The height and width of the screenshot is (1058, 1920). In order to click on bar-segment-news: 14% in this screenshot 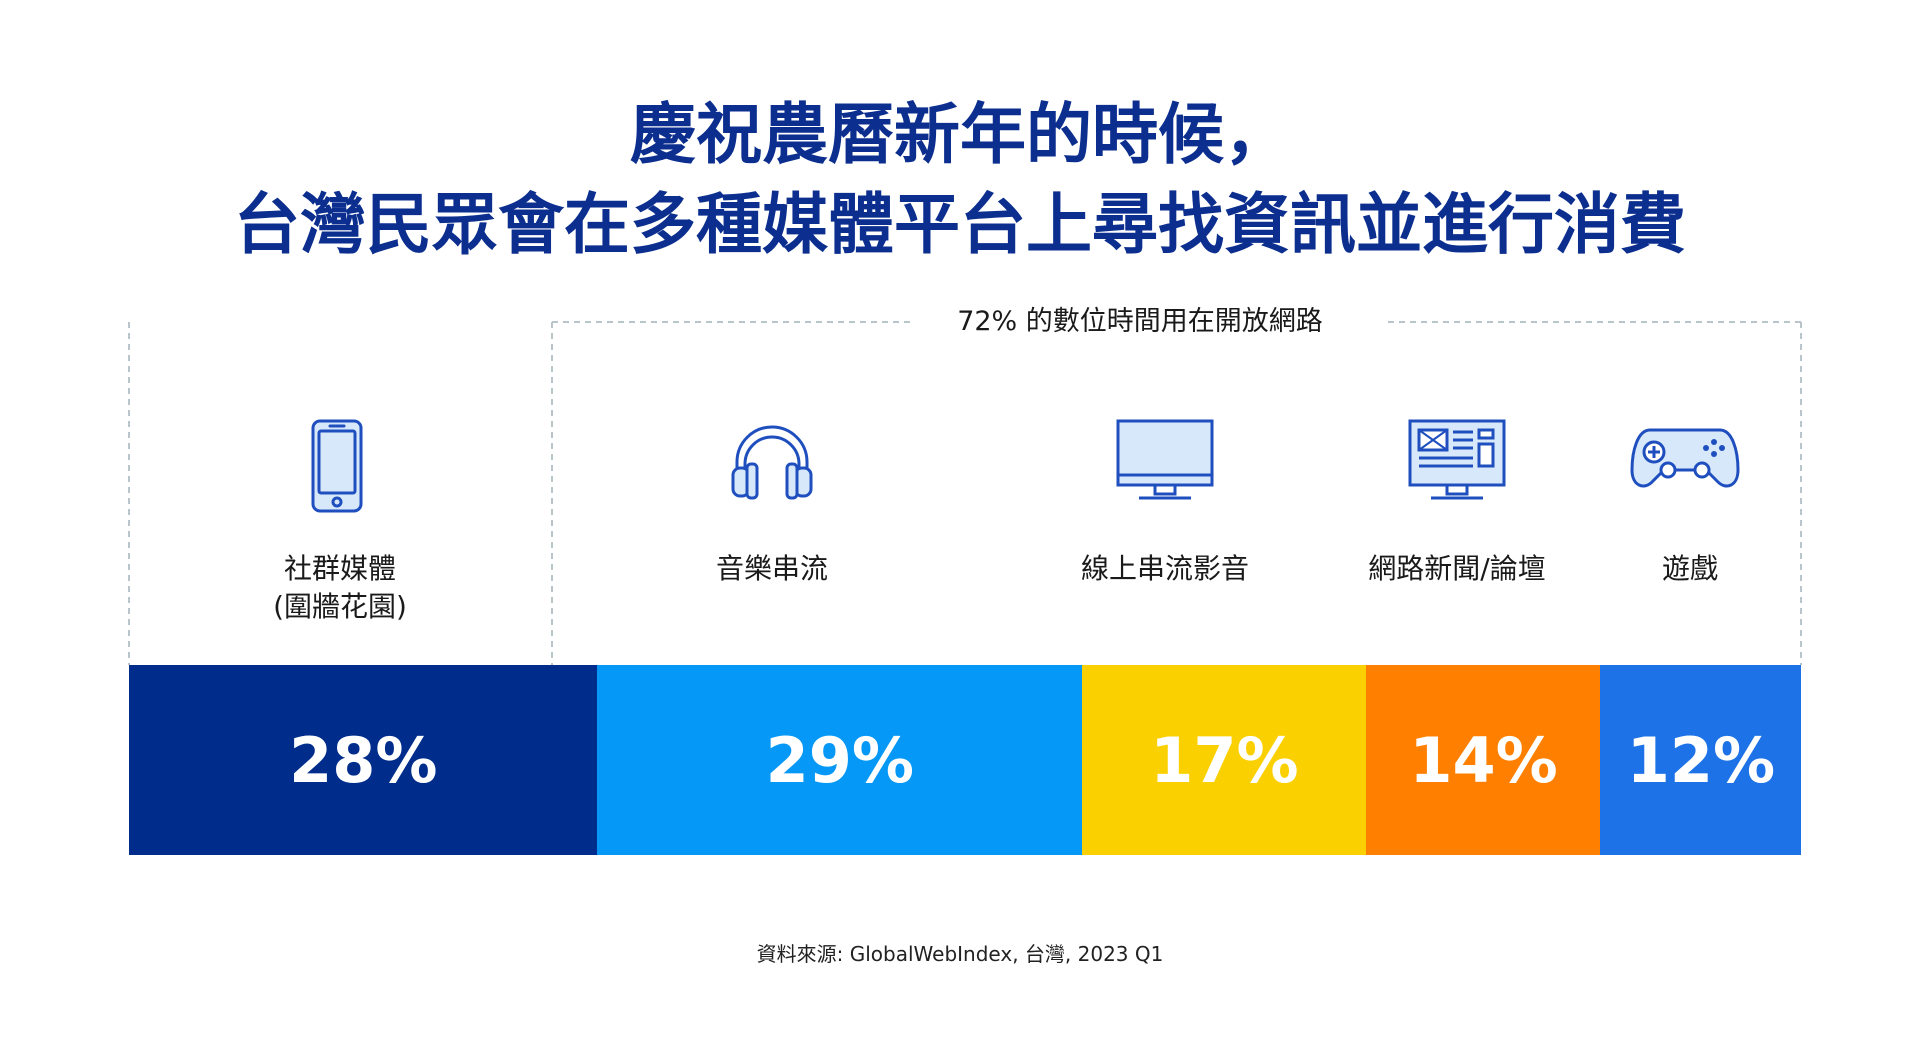, I will do `click(1483, 760)`.